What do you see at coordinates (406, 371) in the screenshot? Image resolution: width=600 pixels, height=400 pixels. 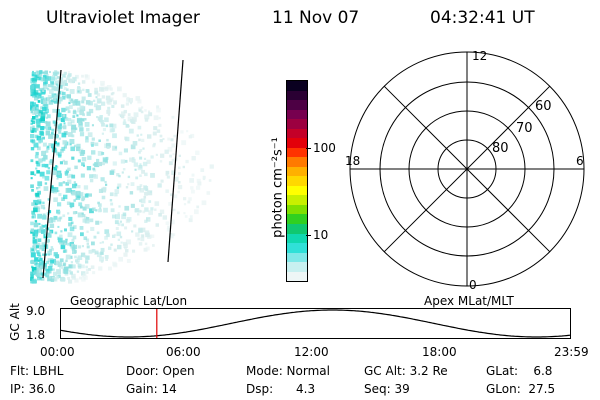 I see `info-gc-alt: GC Alt: 3.2 Re` at bounding box center [406, 371].